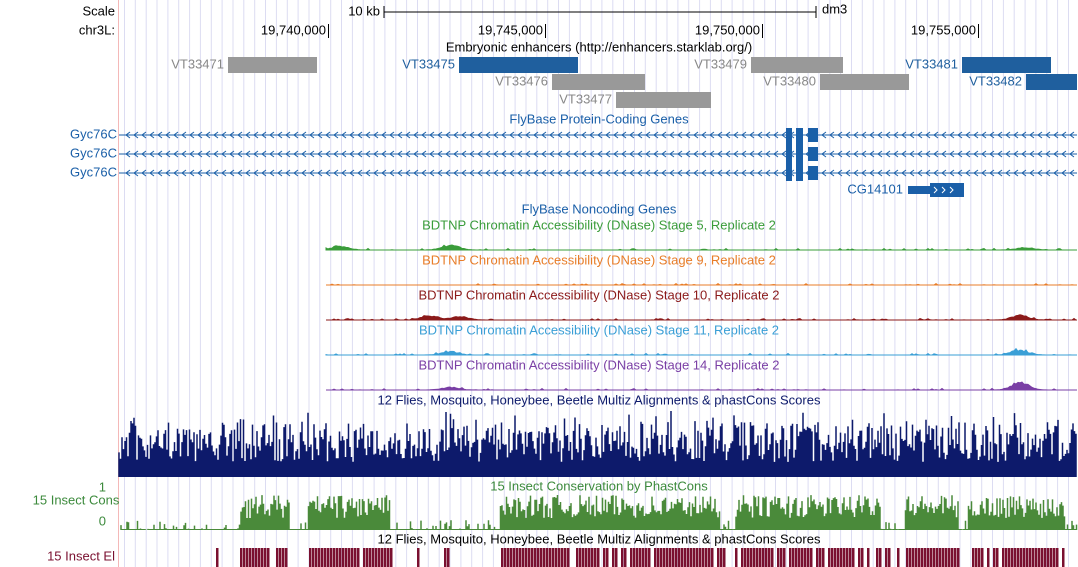  Describe the element at coordinates (102, 486) in the screenshot. I see `axis-label: 1` at that location.